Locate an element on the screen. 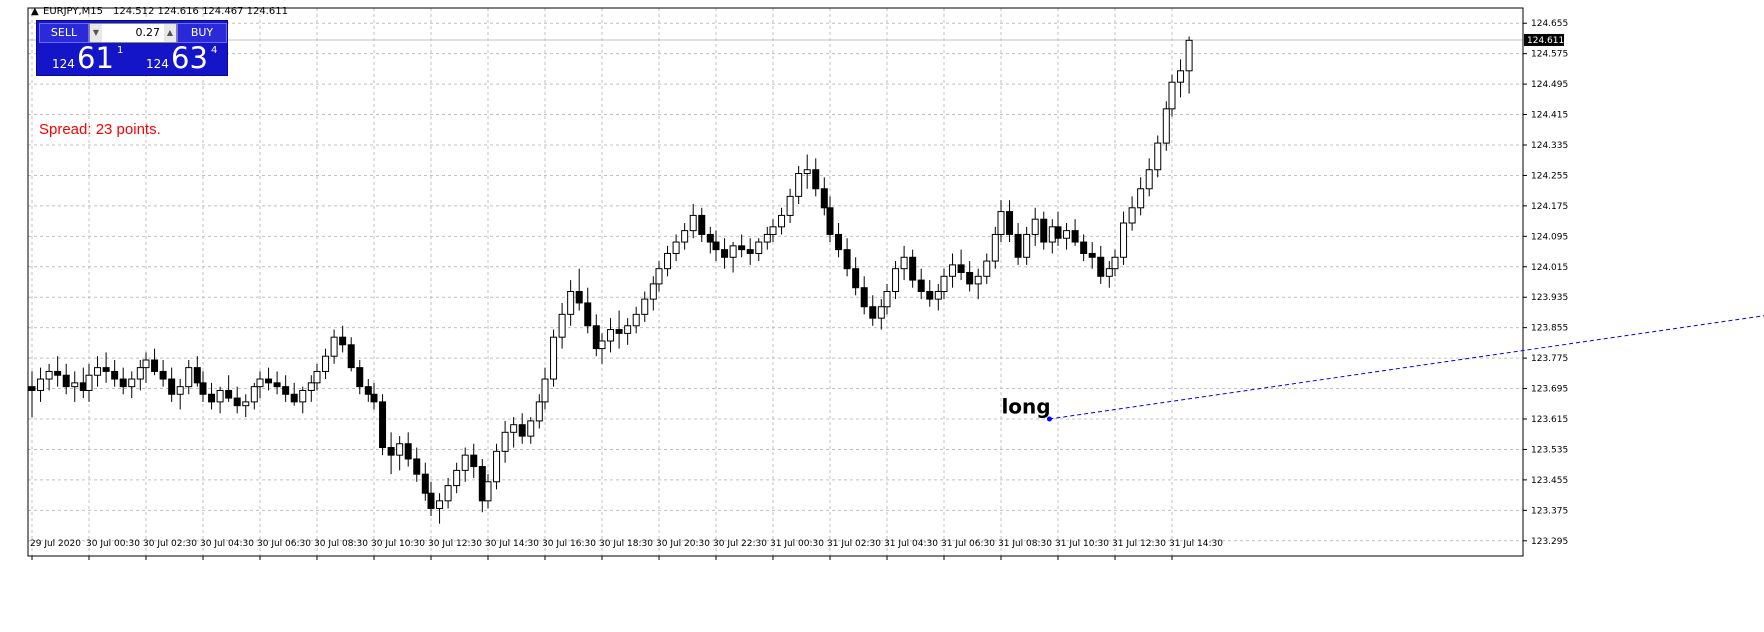 This screenshot has height=632, width=1764. trade-entry-marker is located at coordinates (1049, 419).